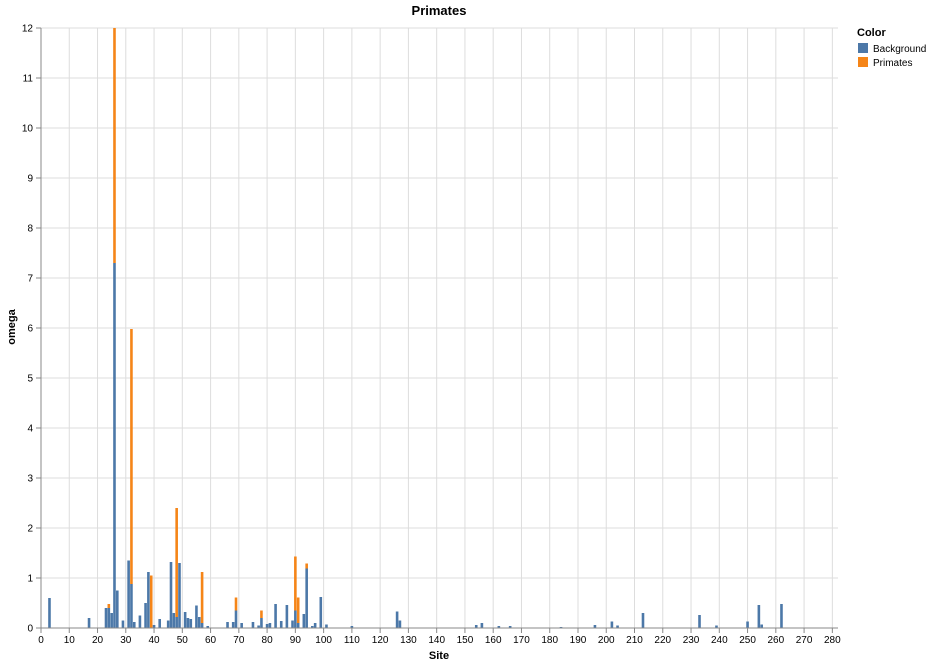 This screenshot has height=664, width=932. I want to click on y-tick-label: 11, so click(28, 79).